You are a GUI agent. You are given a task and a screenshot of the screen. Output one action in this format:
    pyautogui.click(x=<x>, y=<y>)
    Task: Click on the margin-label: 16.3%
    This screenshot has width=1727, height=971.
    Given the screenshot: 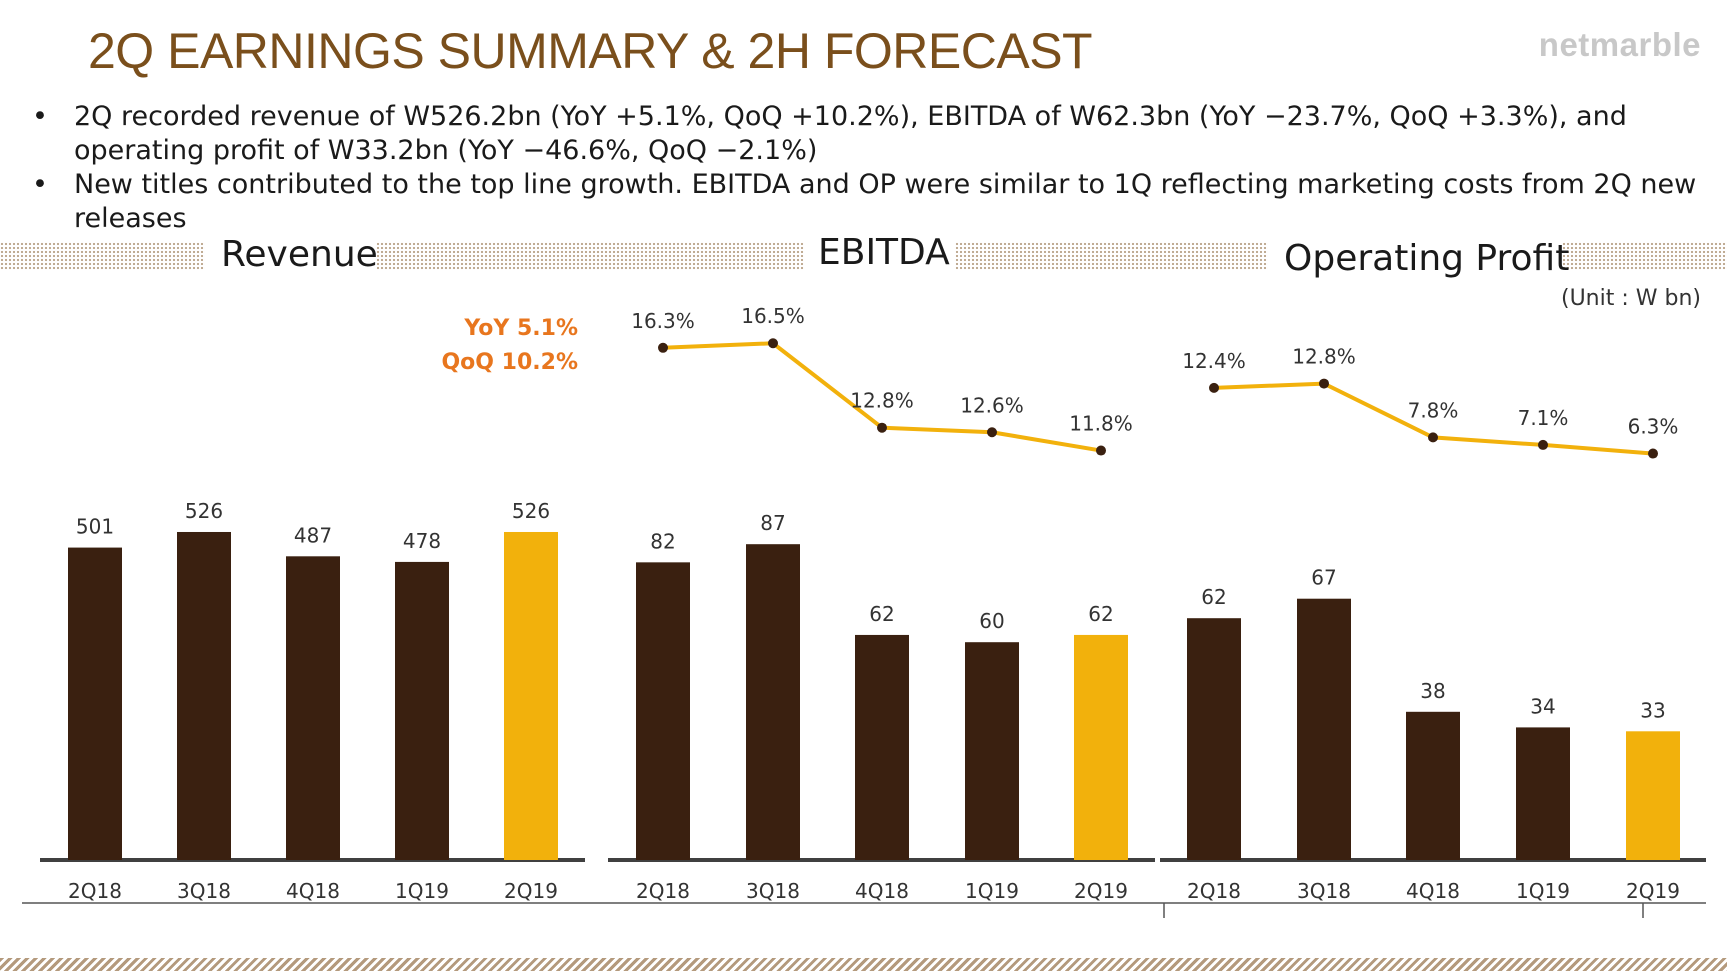 What is the action you would take?
    pyautogui.click(x=663, y=321)
    